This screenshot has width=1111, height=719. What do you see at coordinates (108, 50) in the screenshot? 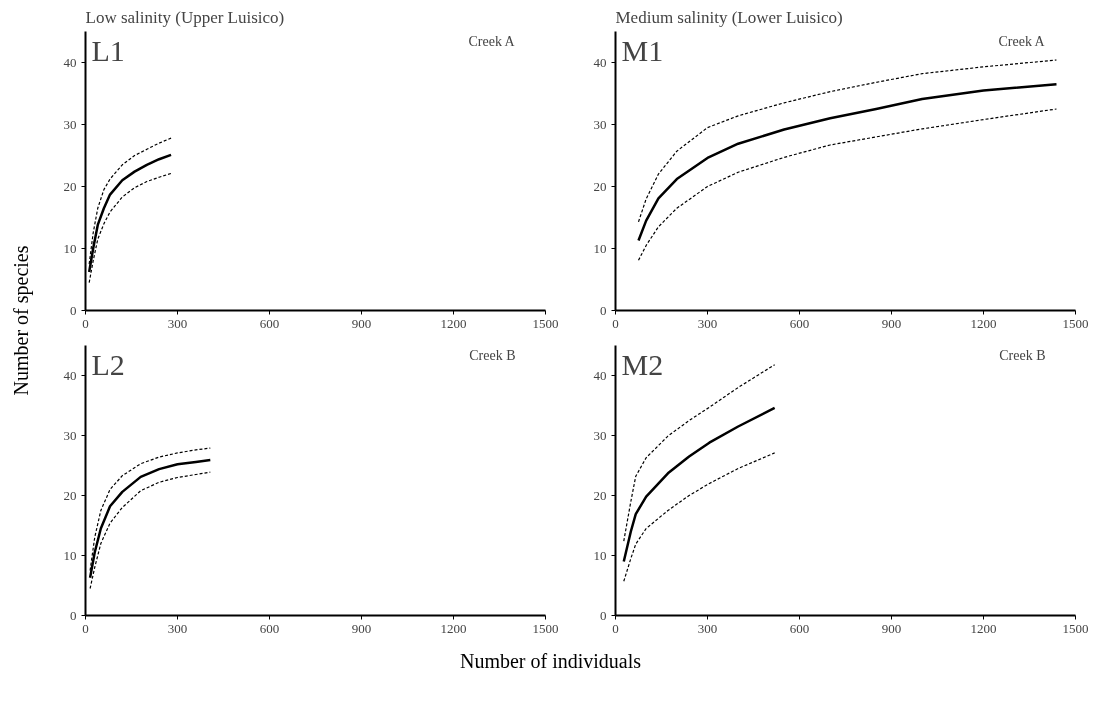
I see `annotation: L1` at bounding box center [108, 50].